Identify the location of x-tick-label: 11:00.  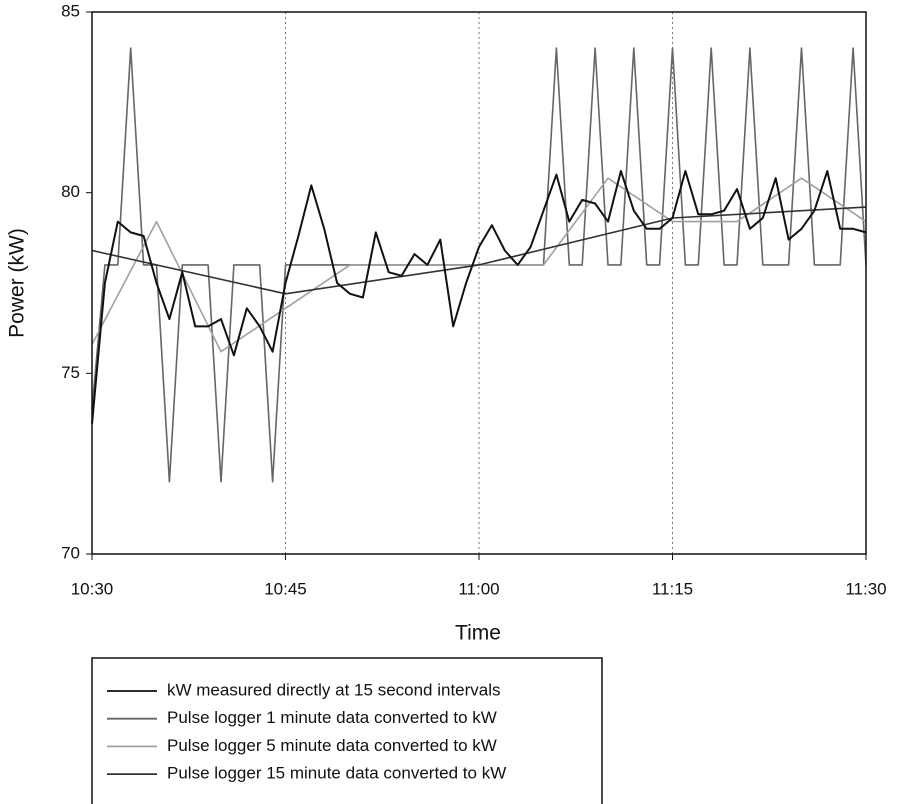
(478, 588).